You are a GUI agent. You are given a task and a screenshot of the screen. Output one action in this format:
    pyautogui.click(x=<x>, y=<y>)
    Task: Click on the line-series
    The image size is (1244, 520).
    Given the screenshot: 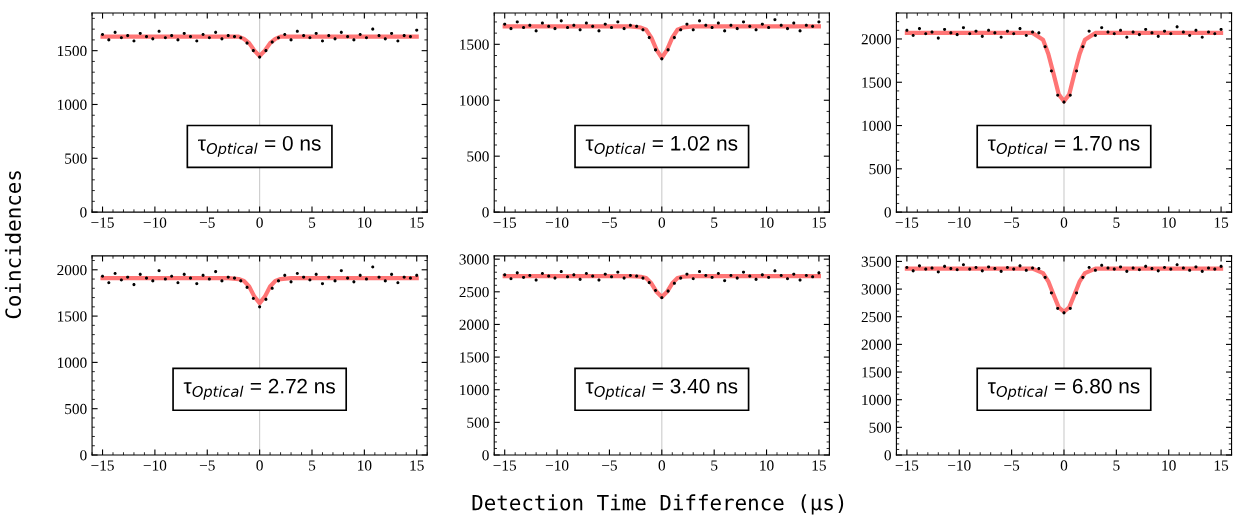 What is the action you would take?
    pyautogui.click(x=1064, y=290)
    